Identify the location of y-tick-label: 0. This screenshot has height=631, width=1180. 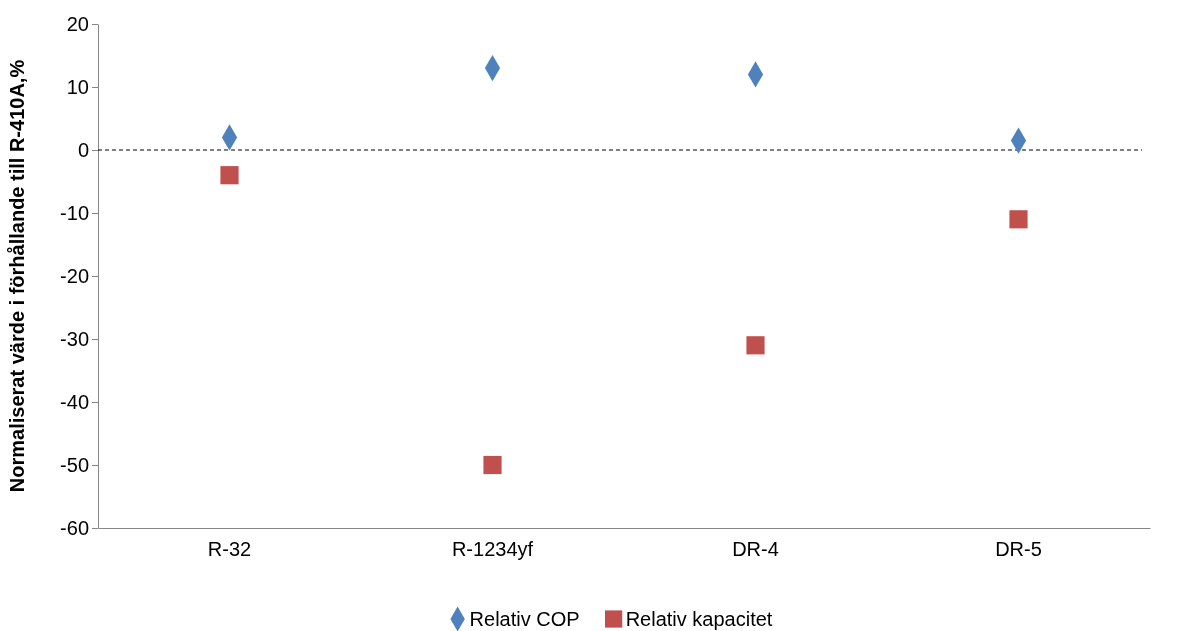
(83, 149).